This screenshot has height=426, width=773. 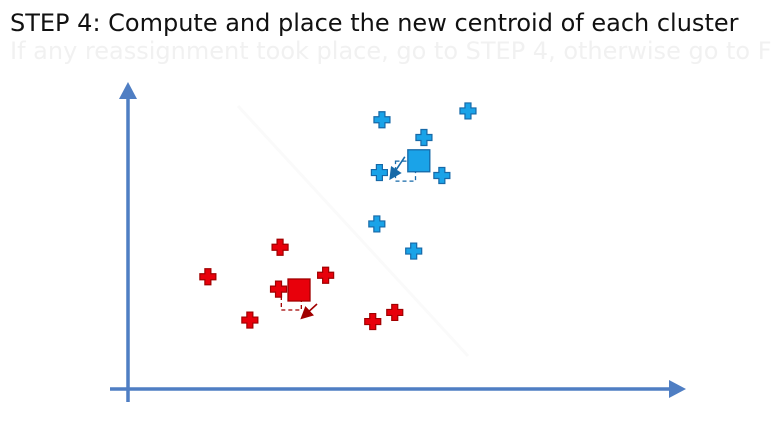 I want to click on red-centroid-arrow, so click(x=309, y=311).